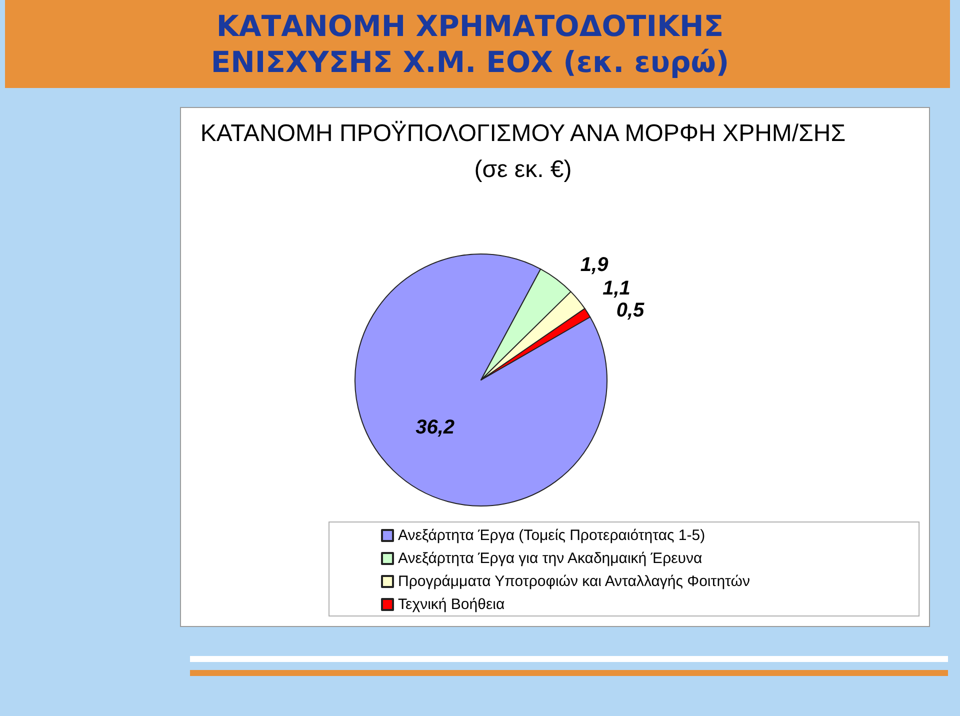 This screenshot has height=716, width=960. What do you see at coordinates (574, 581) in the screenshot?
I see `legend-label: Προγράμματα Υποτροφιών και Ανταλλαγής Φοιτητών` at bounding box center [574, 581].